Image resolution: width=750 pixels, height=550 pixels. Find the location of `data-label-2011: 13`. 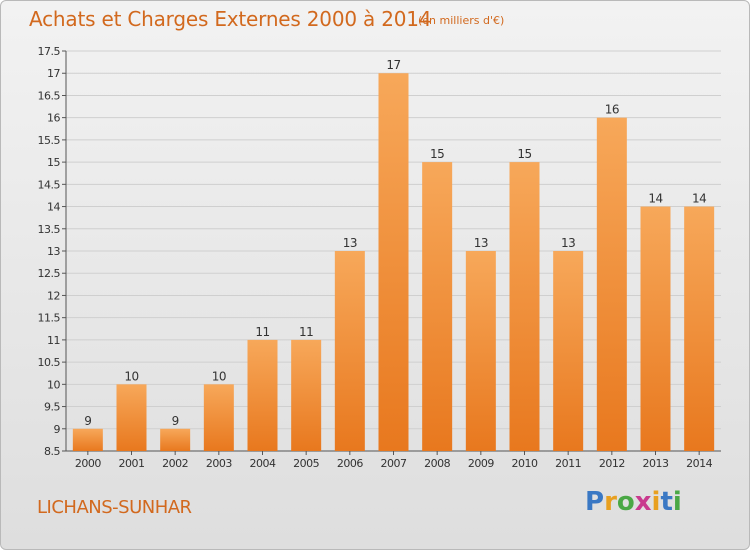

data-label-2011: 13 is located at coordinates (568, 243).